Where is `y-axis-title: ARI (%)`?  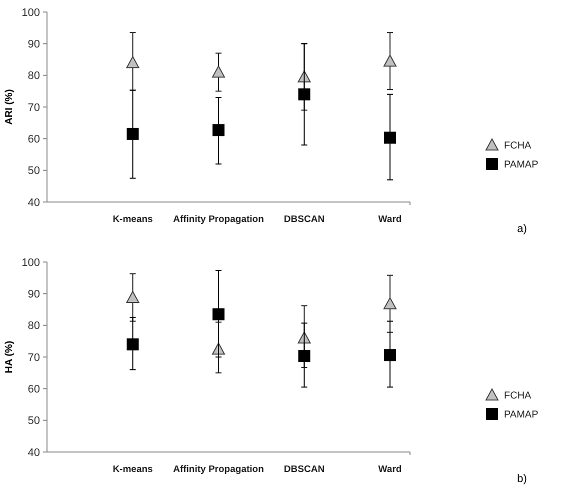 y-axis-title: ARI (%) is located at coordinates (9, 107).